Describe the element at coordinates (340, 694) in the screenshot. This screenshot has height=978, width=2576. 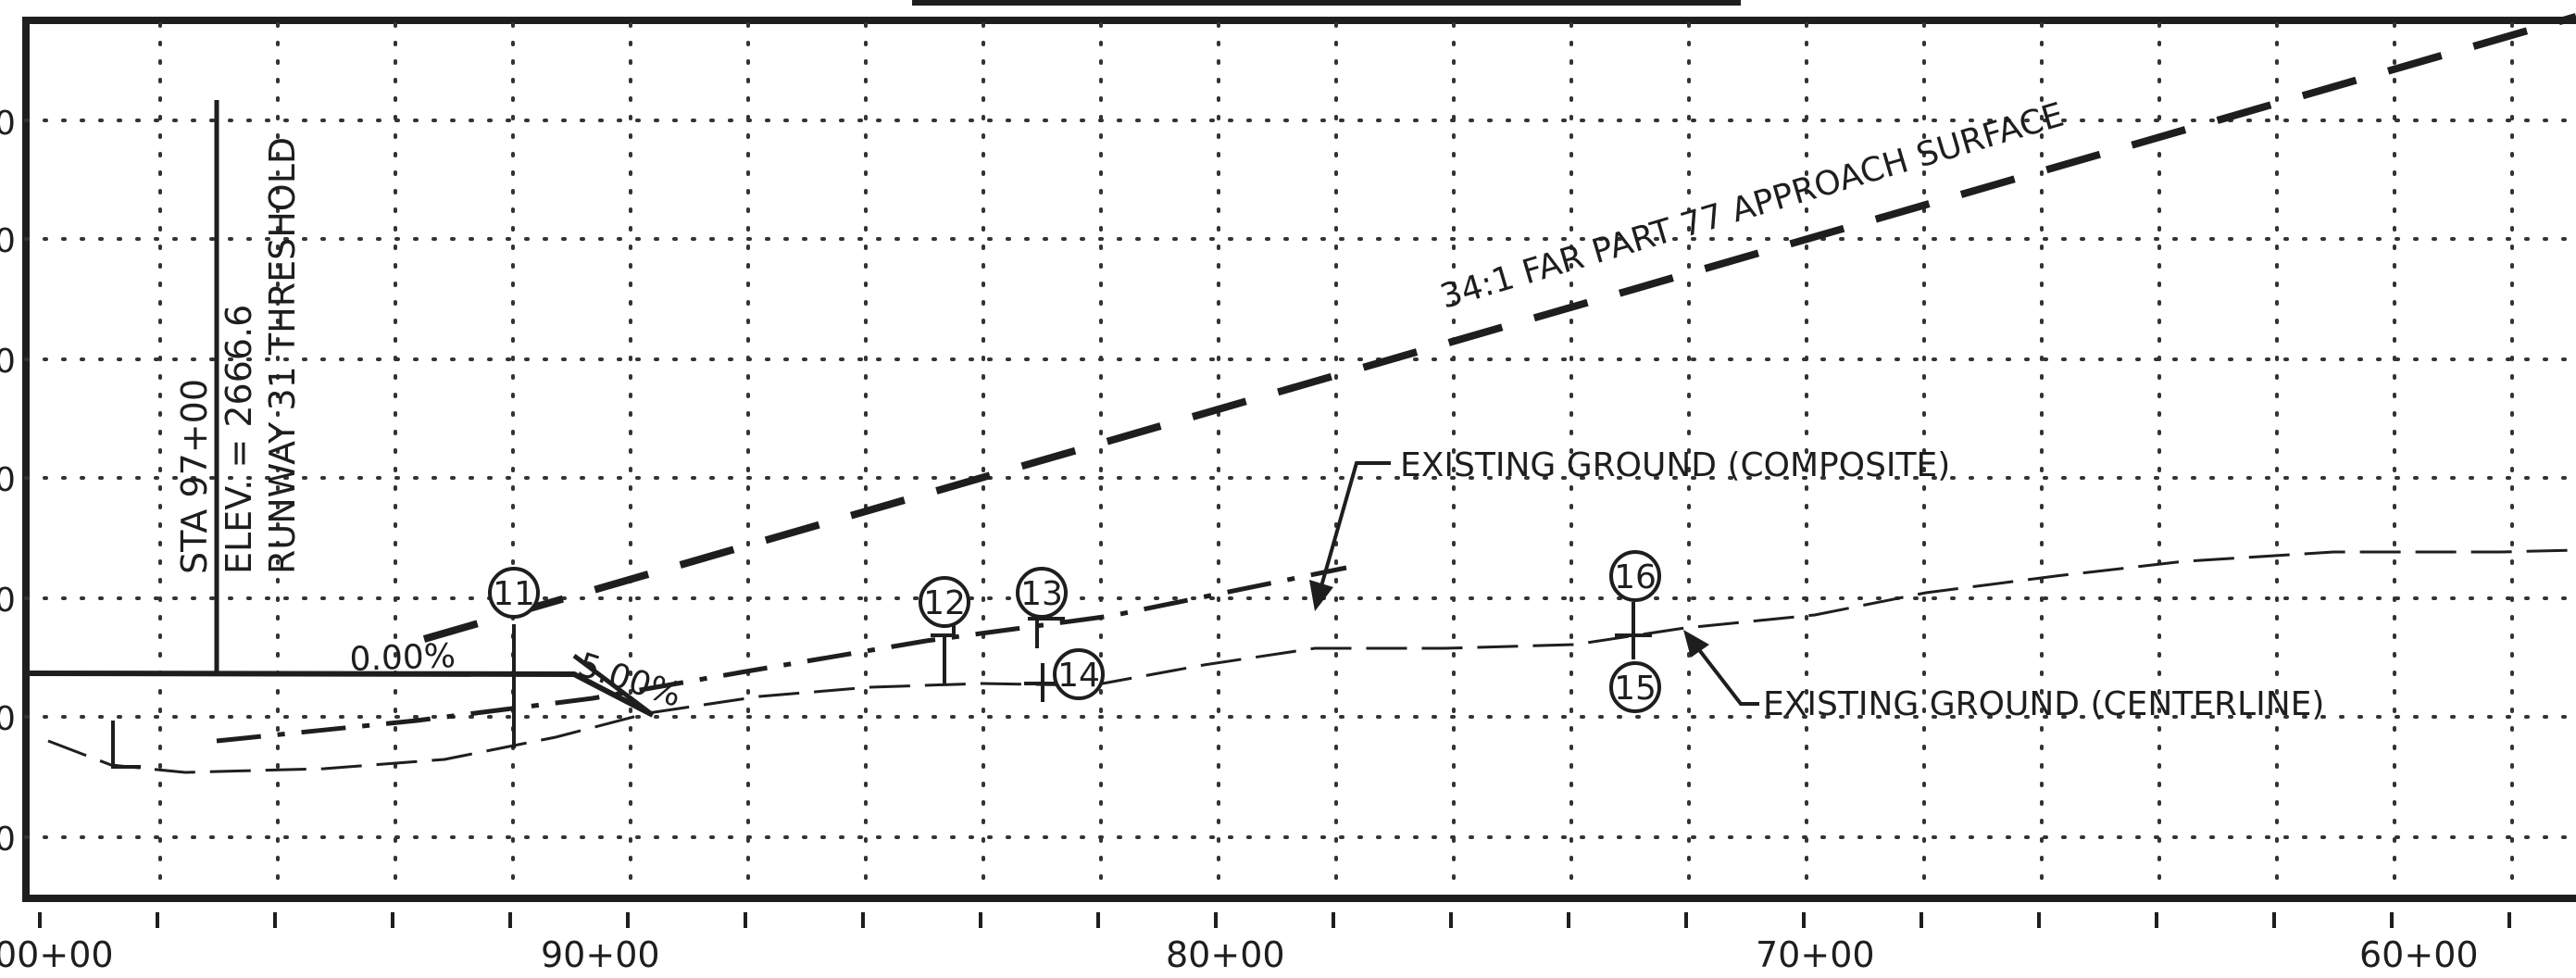
I see `runway-grade-line` at that location.